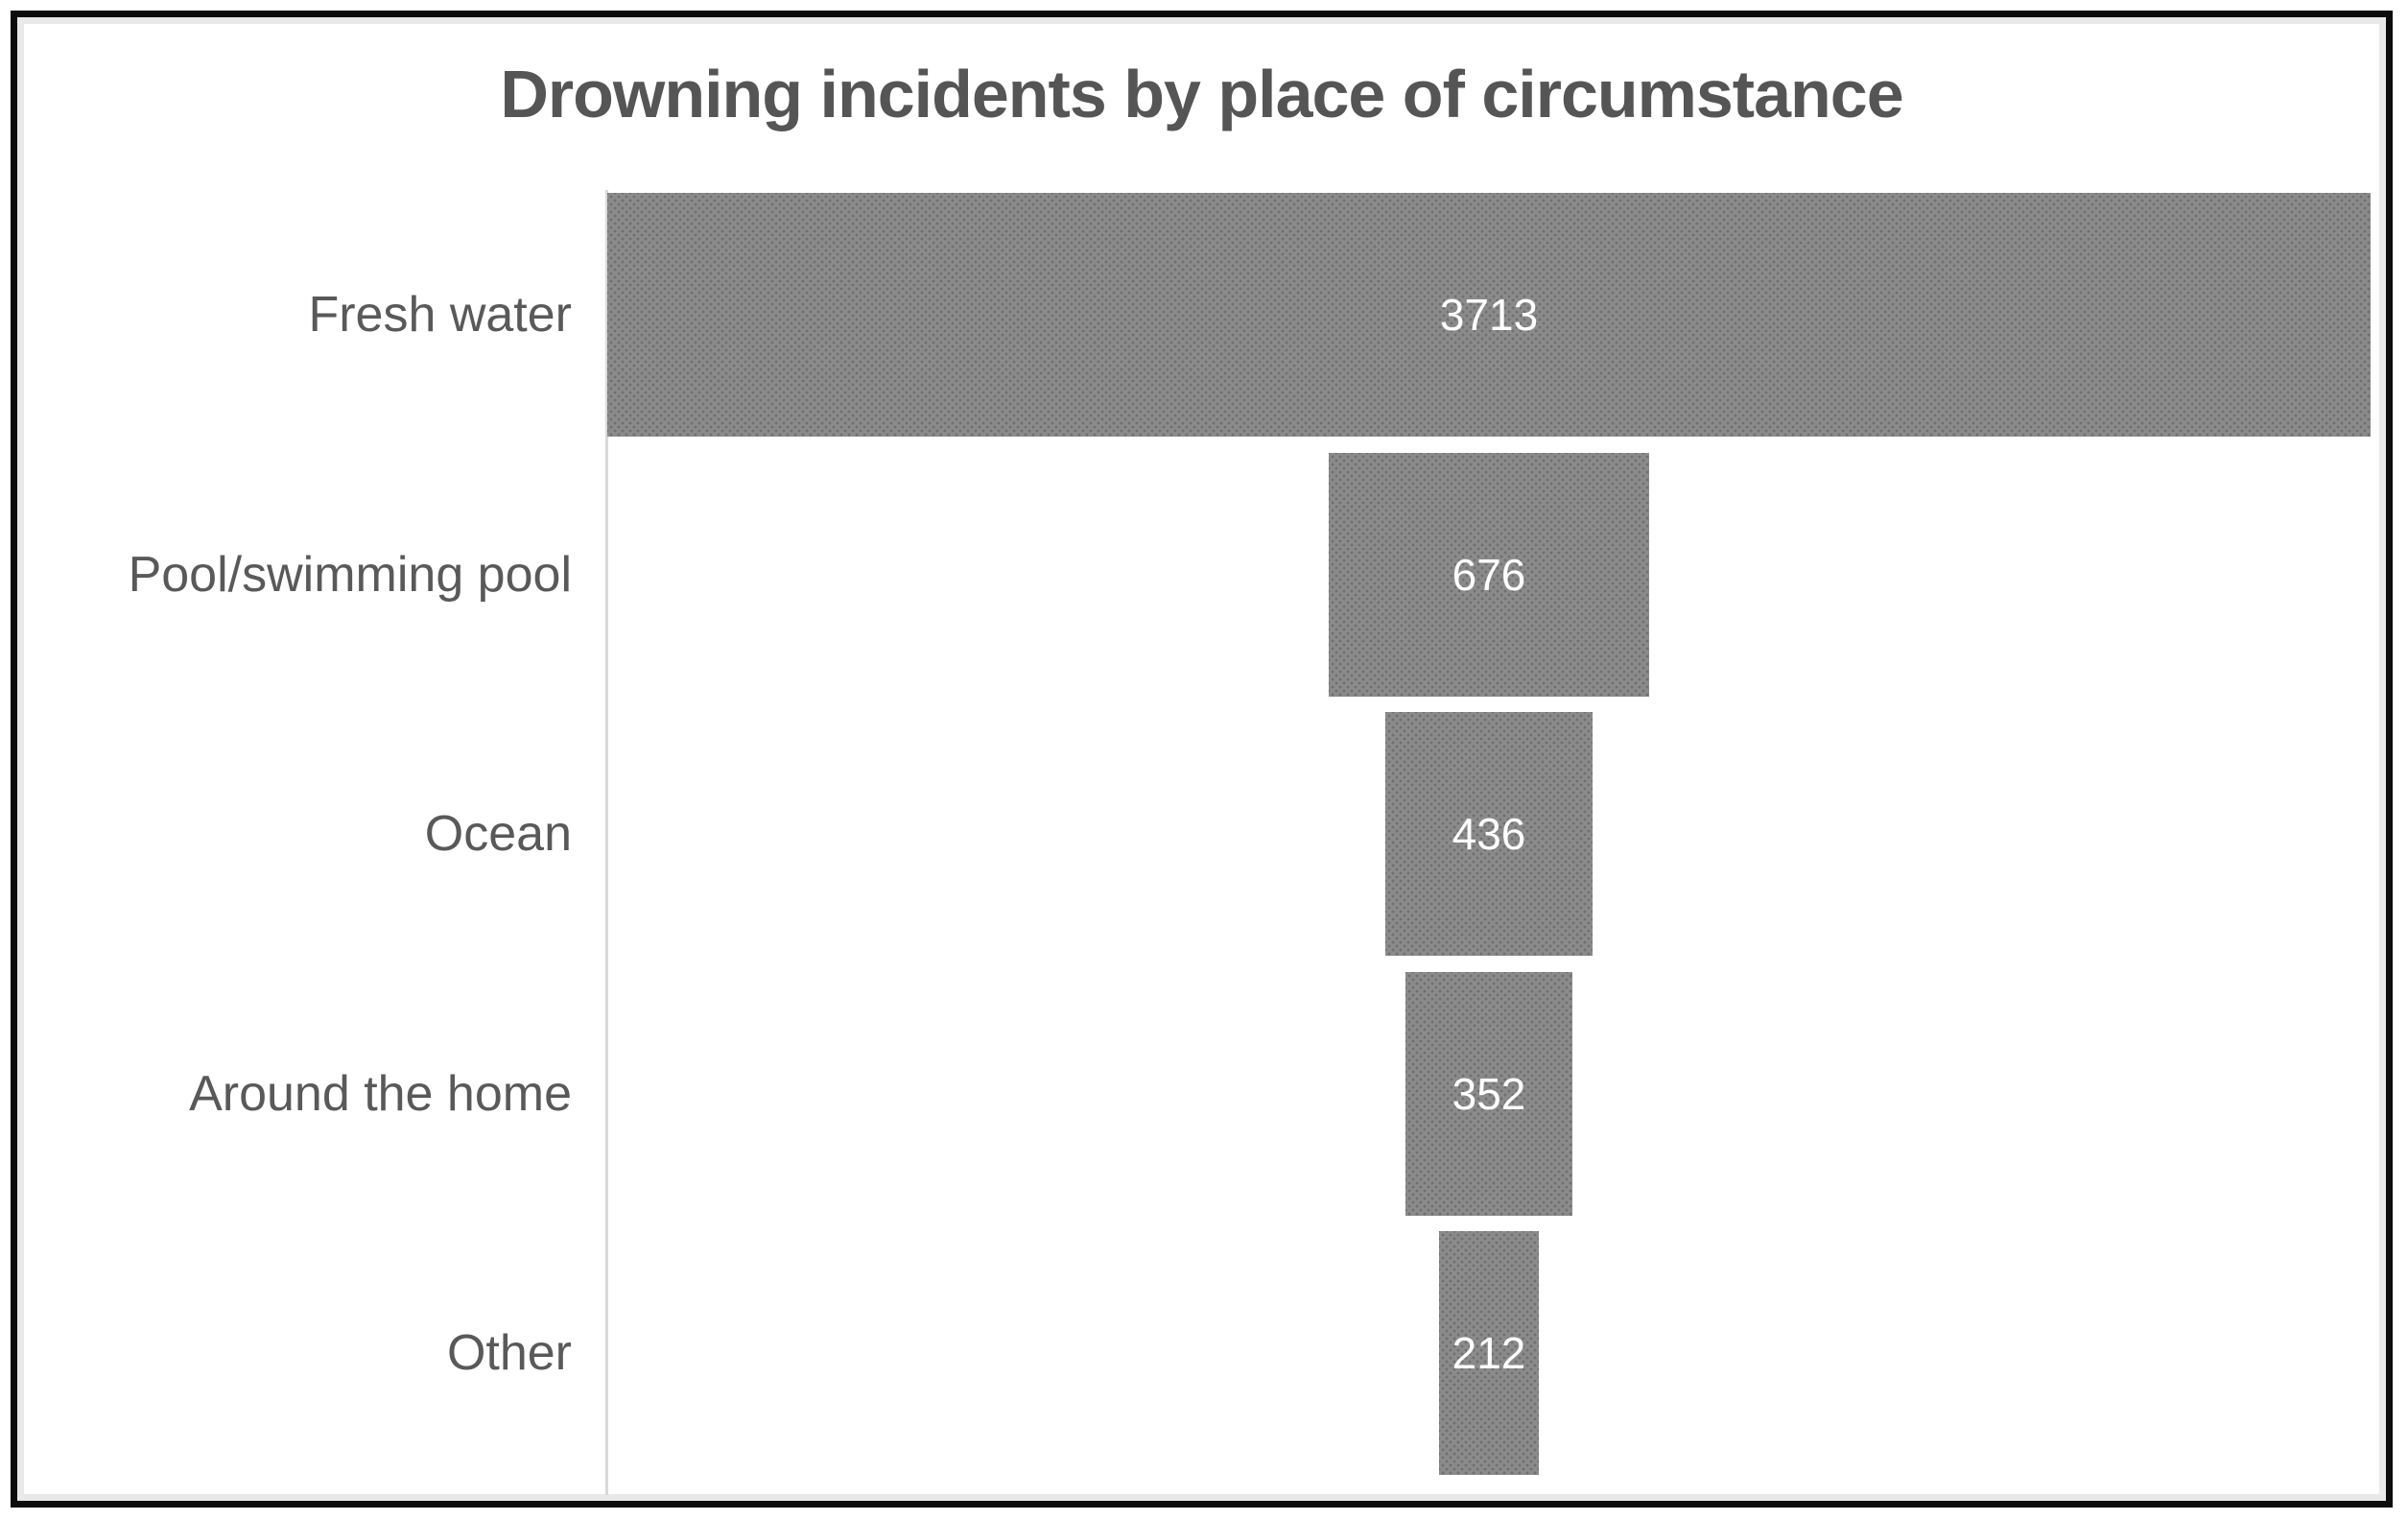 The height and width of the screenshot is (1520, 2408). I want to click on bar-value-label: 436, so click(1489, 834).